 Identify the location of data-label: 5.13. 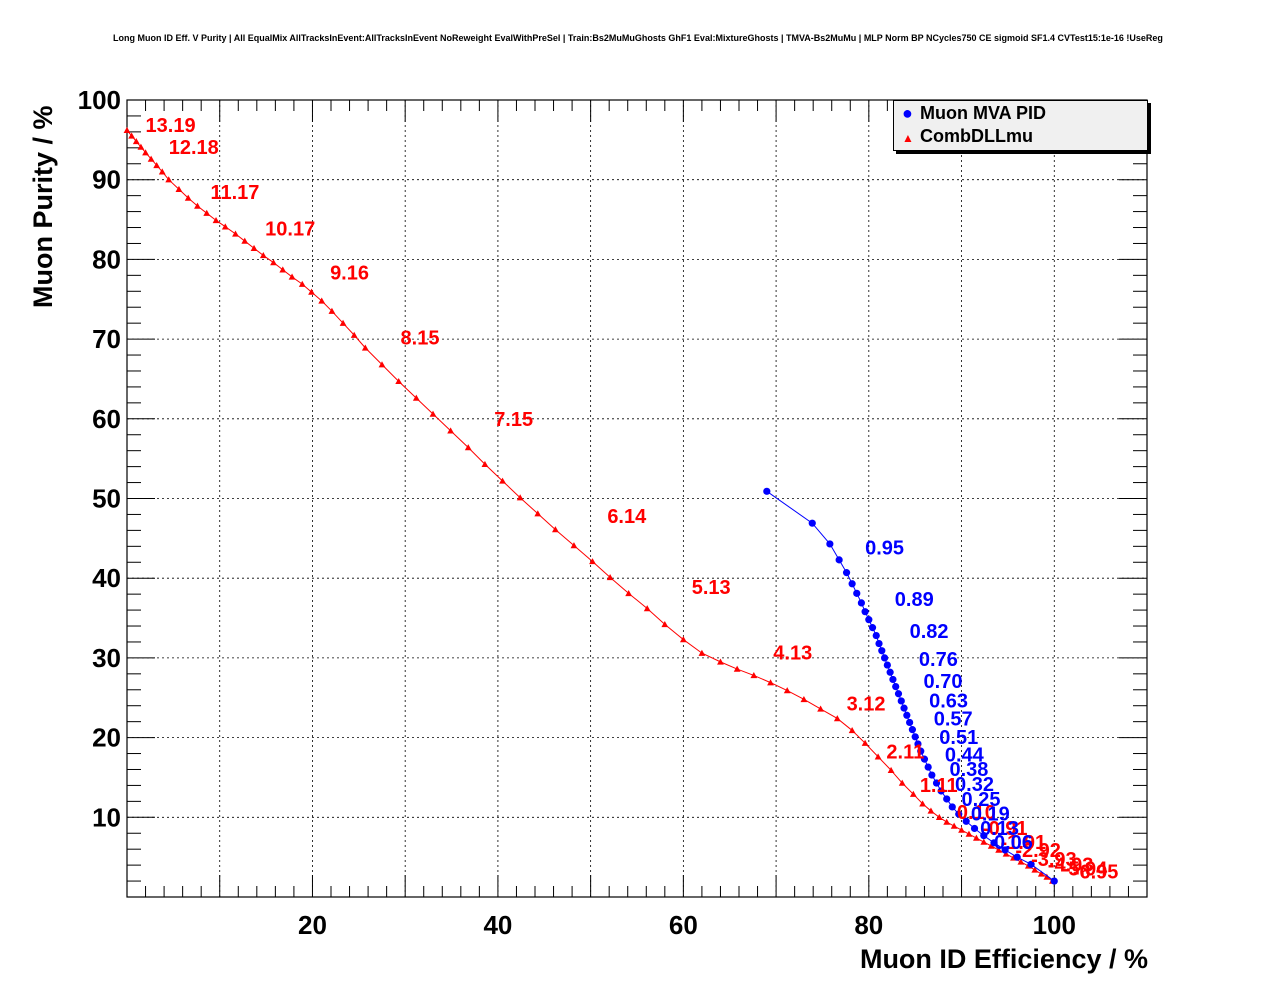
(711, 588).